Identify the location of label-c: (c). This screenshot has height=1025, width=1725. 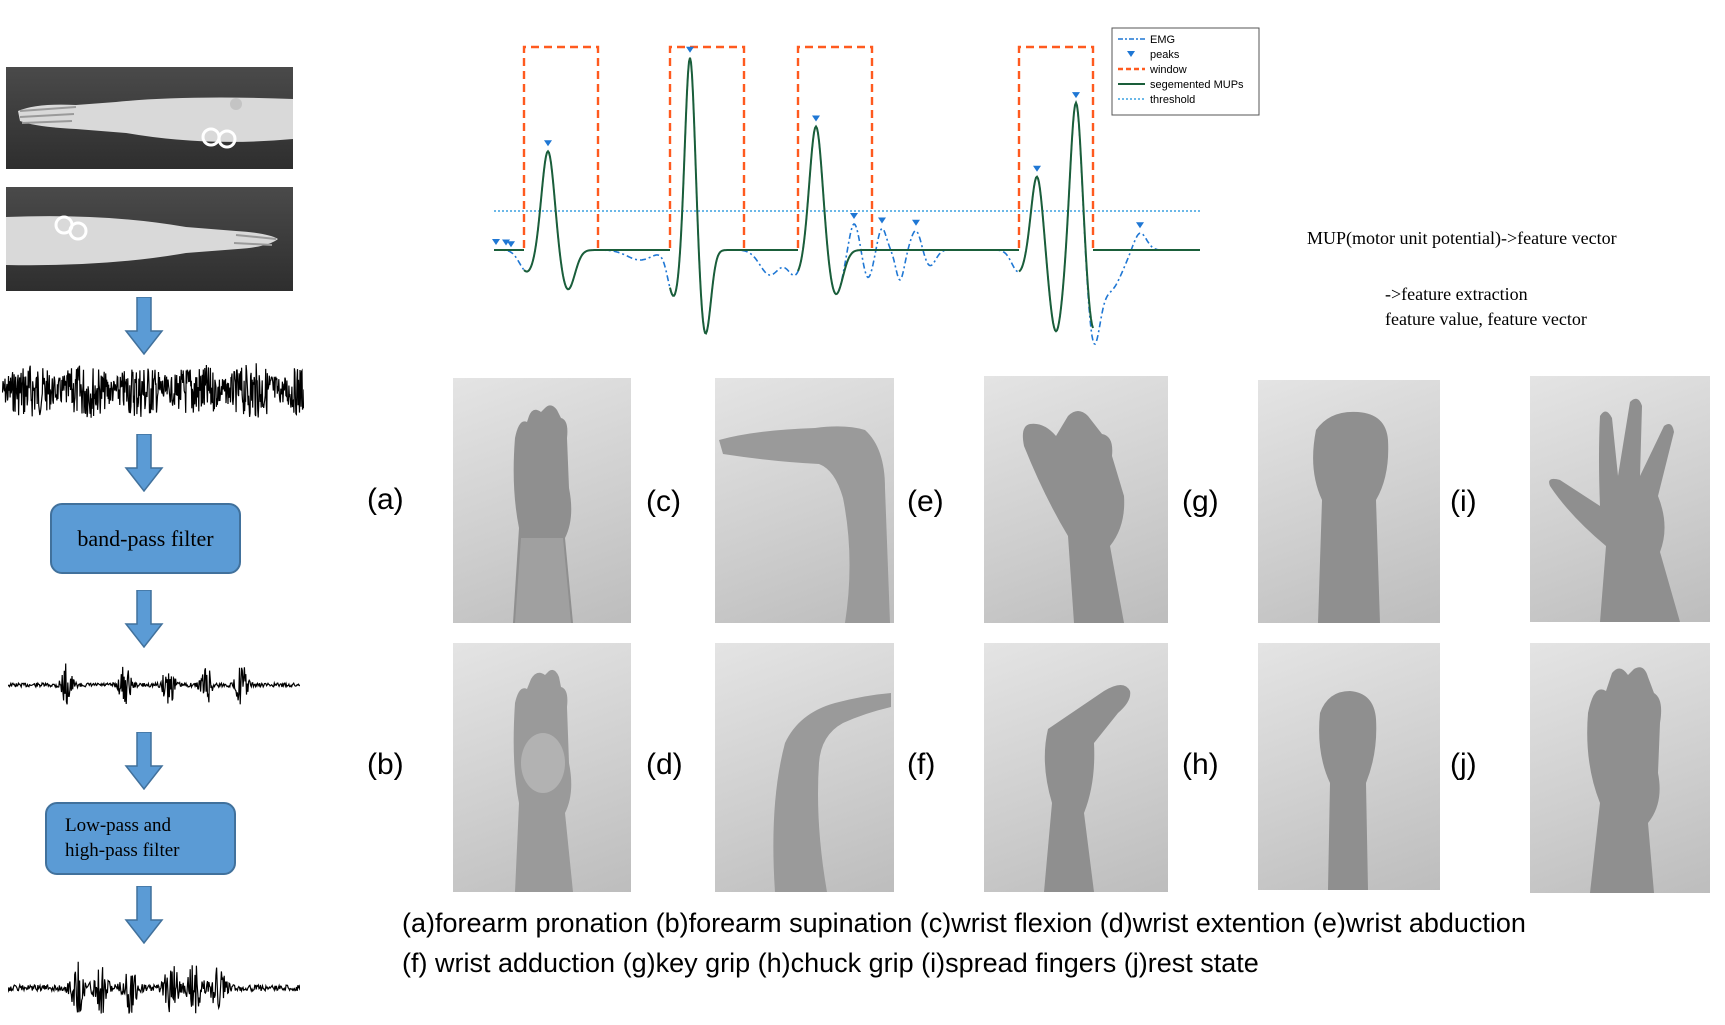
(663, 501).